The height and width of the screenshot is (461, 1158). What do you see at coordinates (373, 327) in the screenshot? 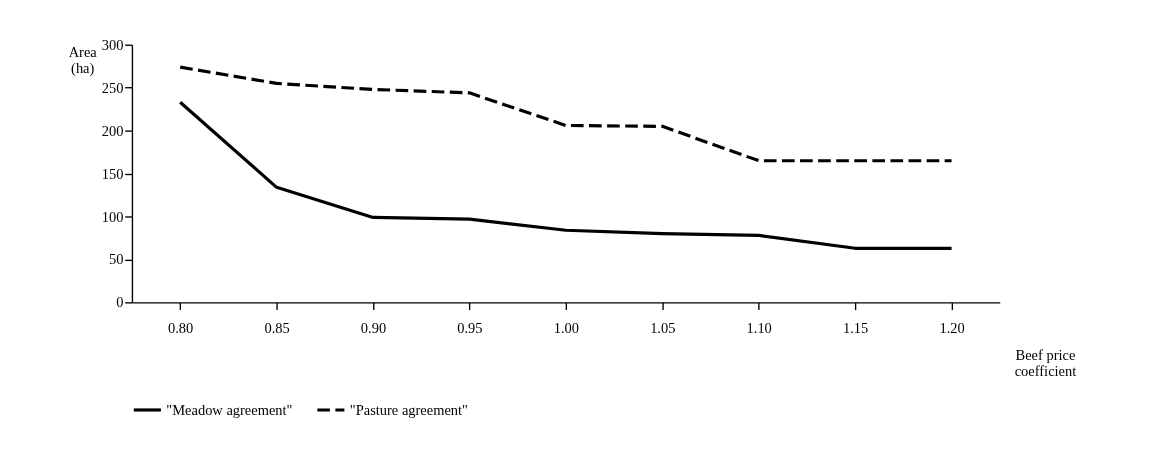
I see `x-tick-label: 0.90` at bounding box center [373, 327].